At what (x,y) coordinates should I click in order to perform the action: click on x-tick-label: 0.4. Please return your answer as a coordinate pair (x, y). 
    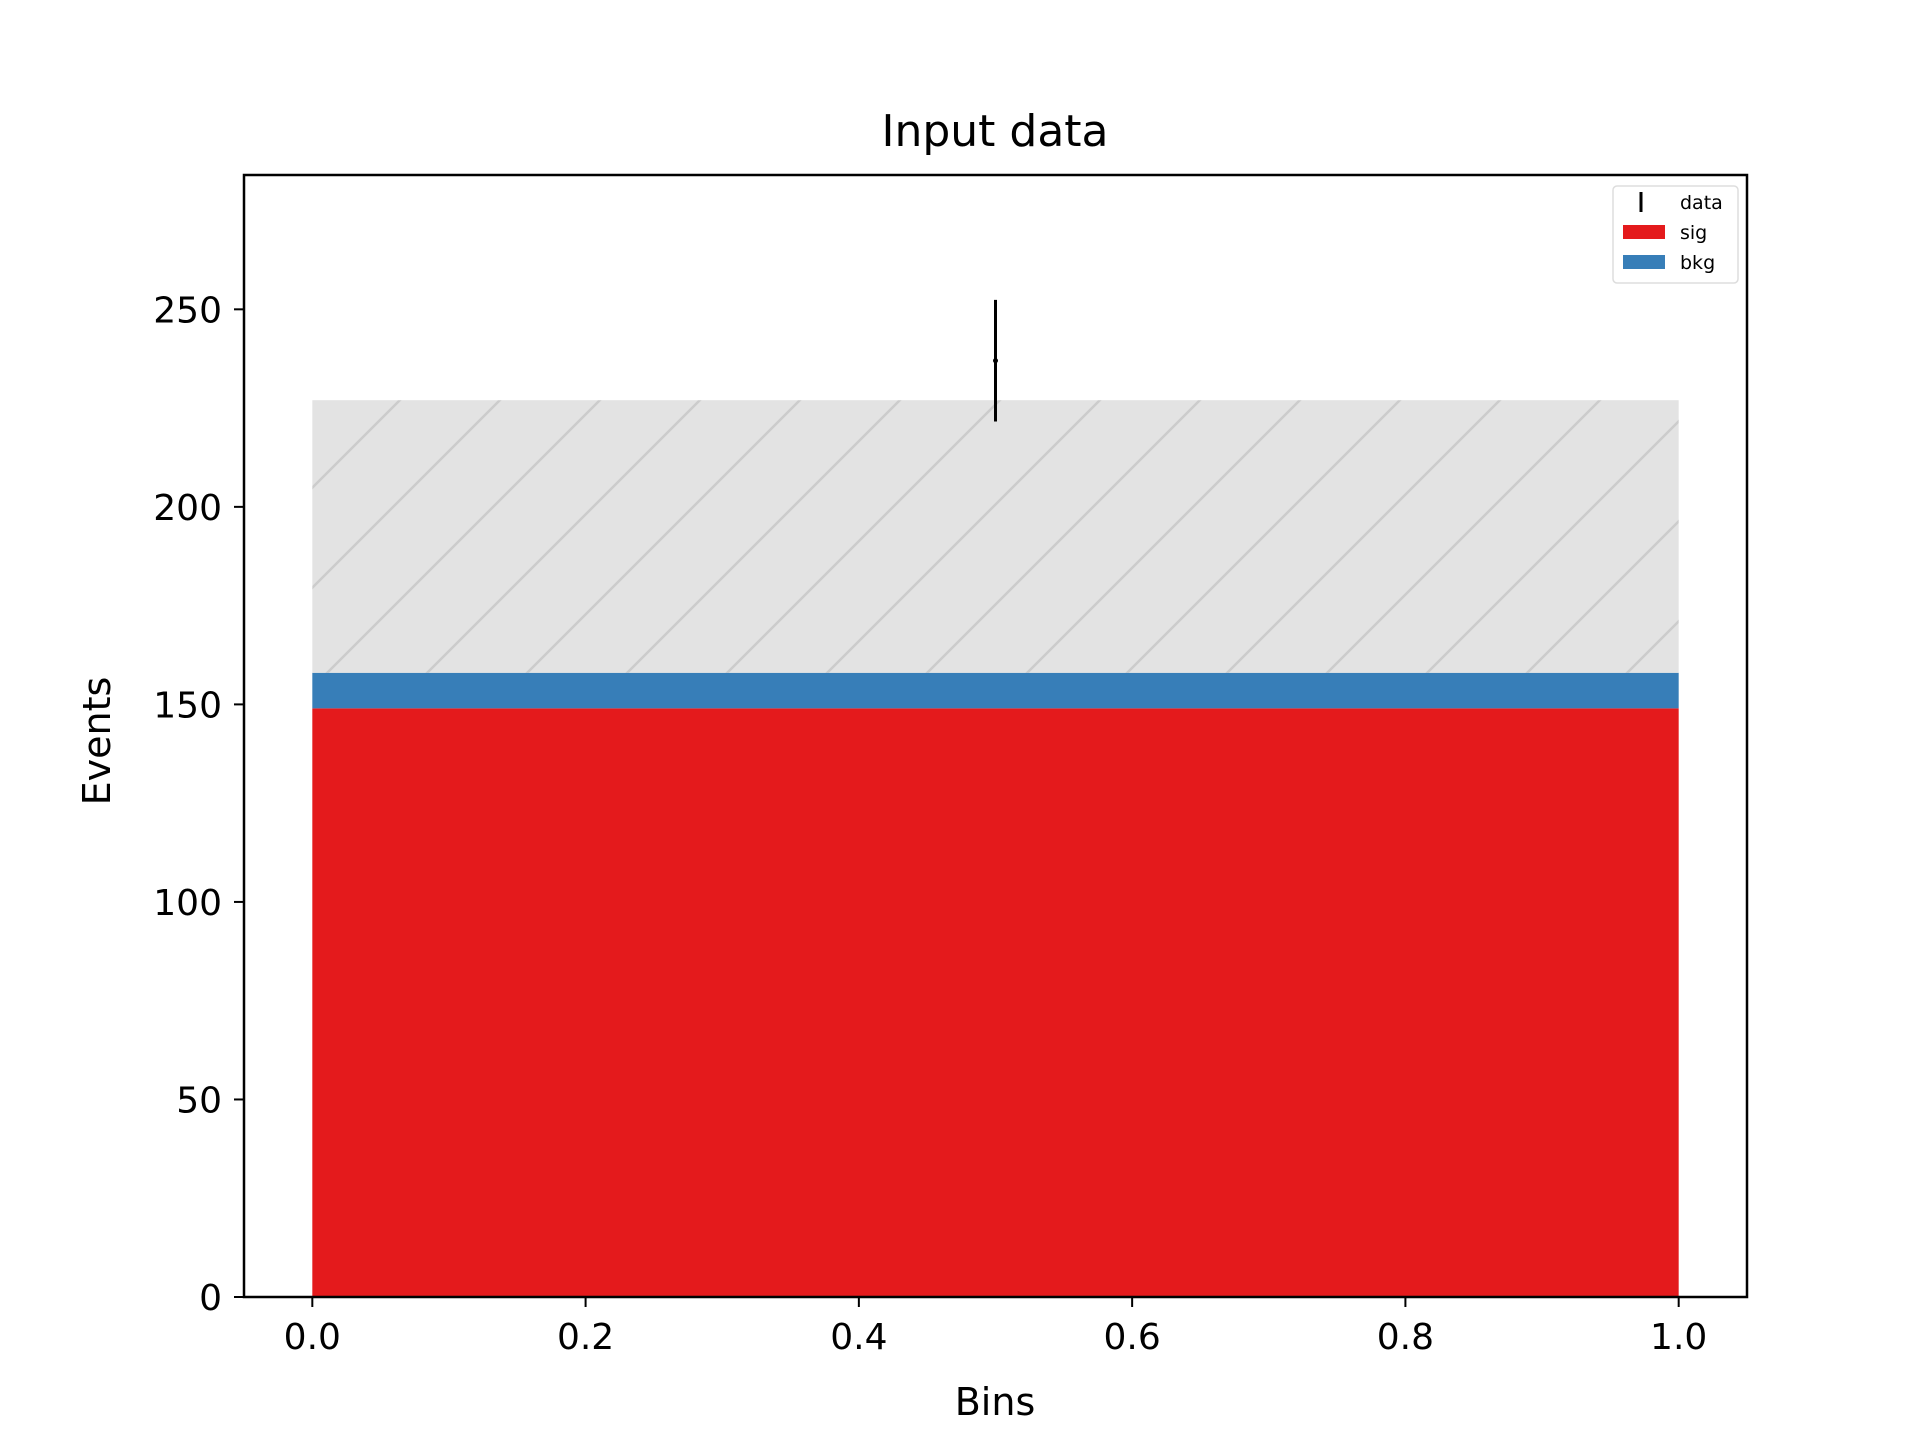
    Looking at the image, I should click on (858, 1337).